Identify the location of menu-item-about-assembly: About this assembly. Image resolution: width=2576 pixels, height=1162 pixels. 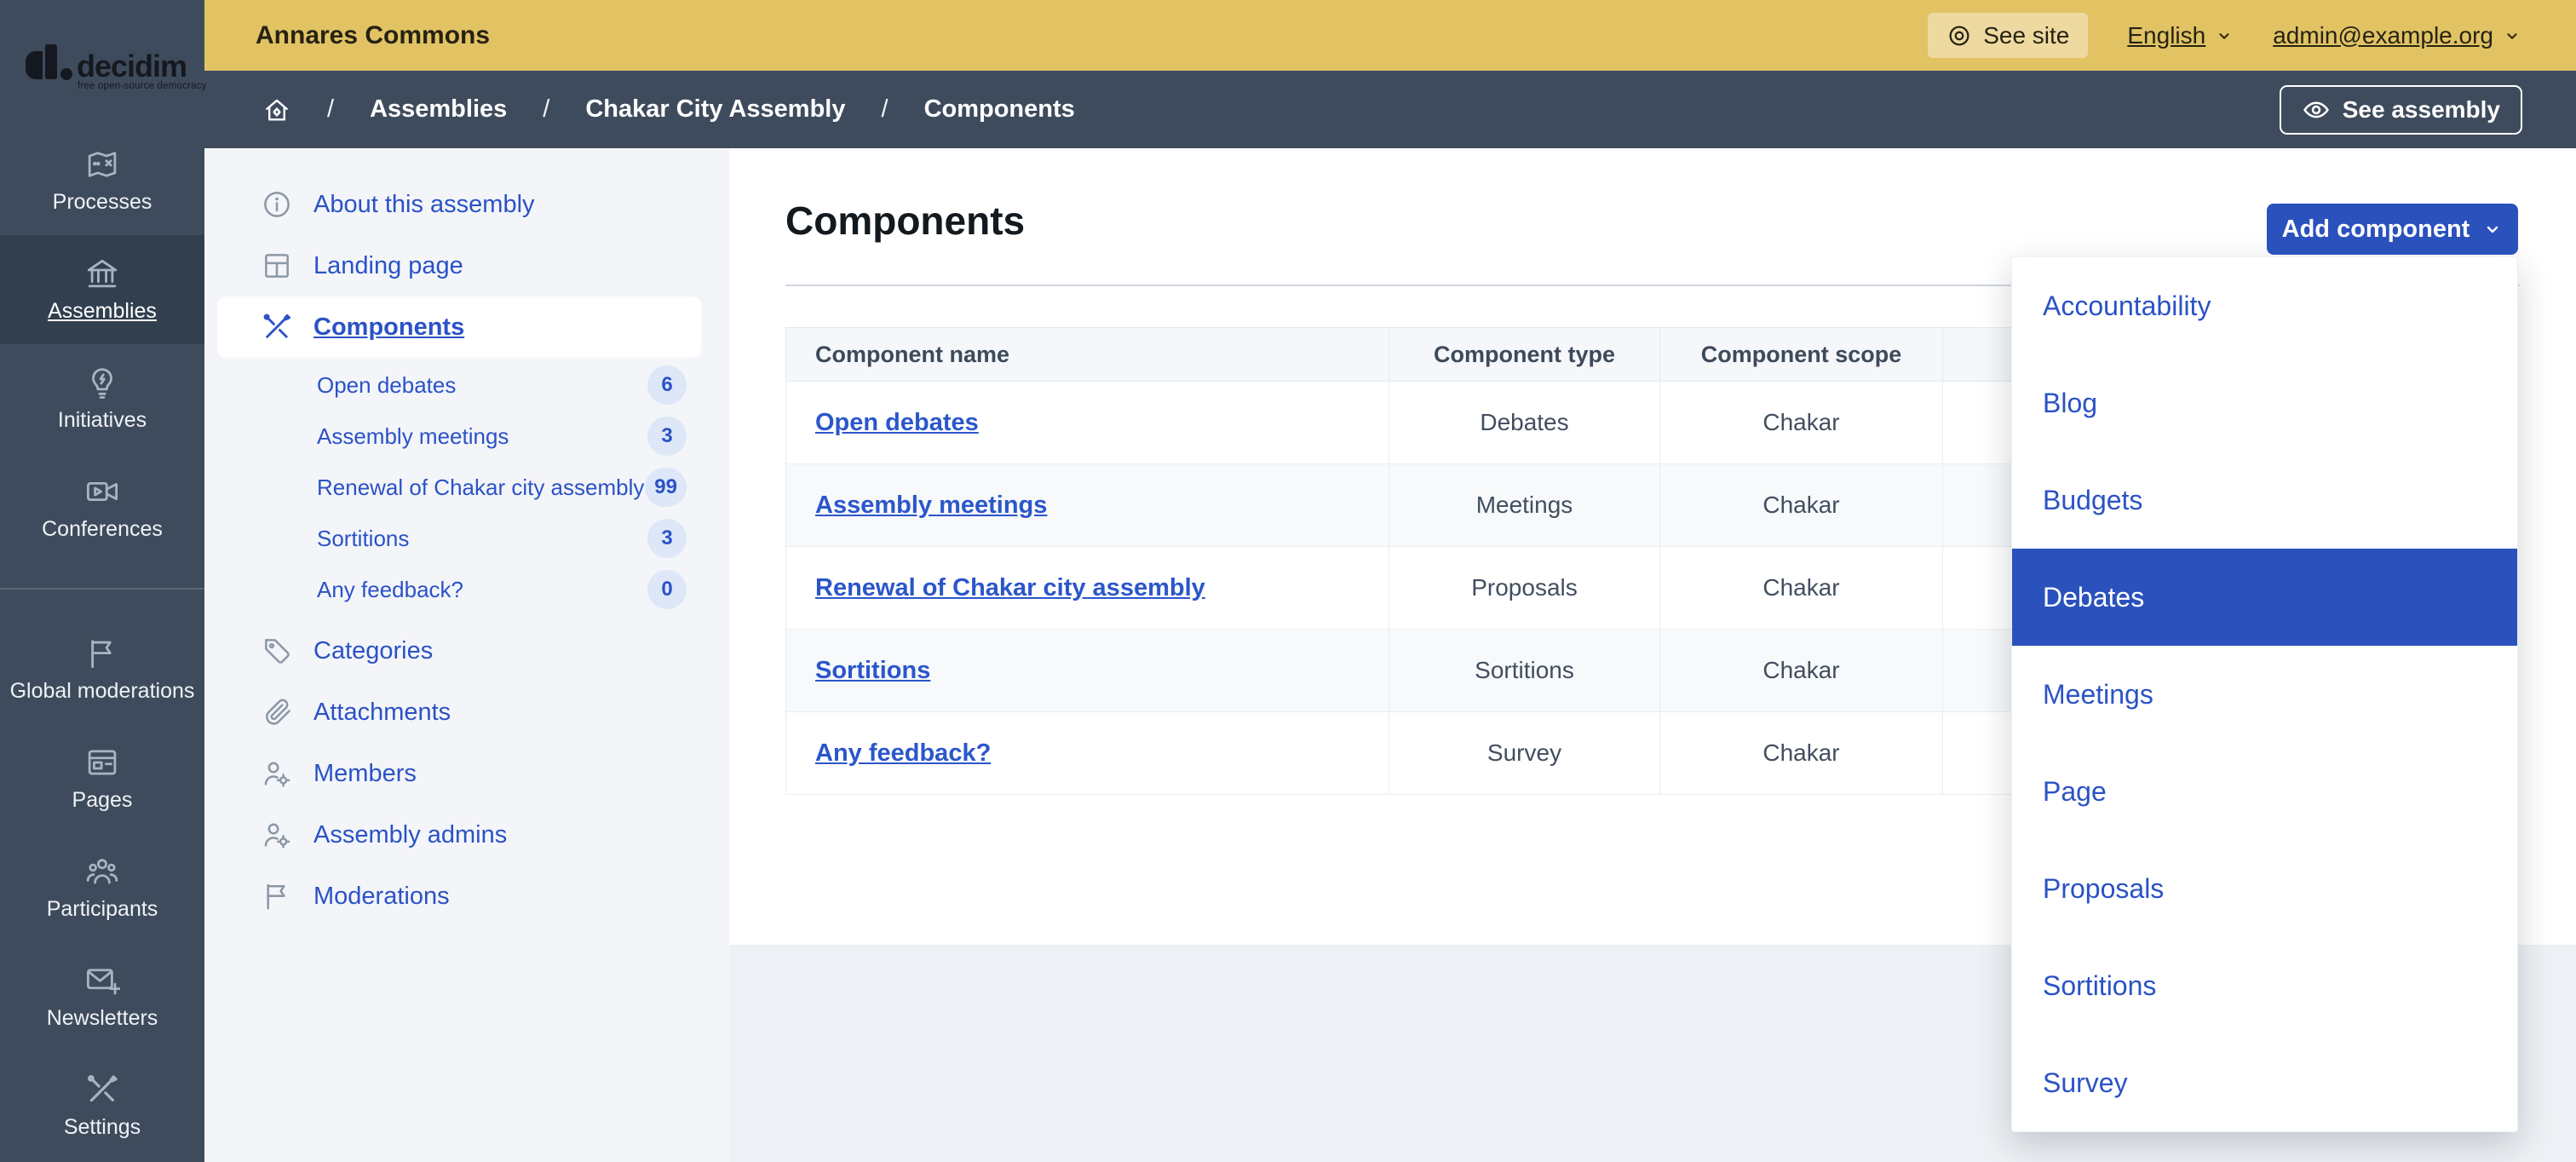
(467, 204).